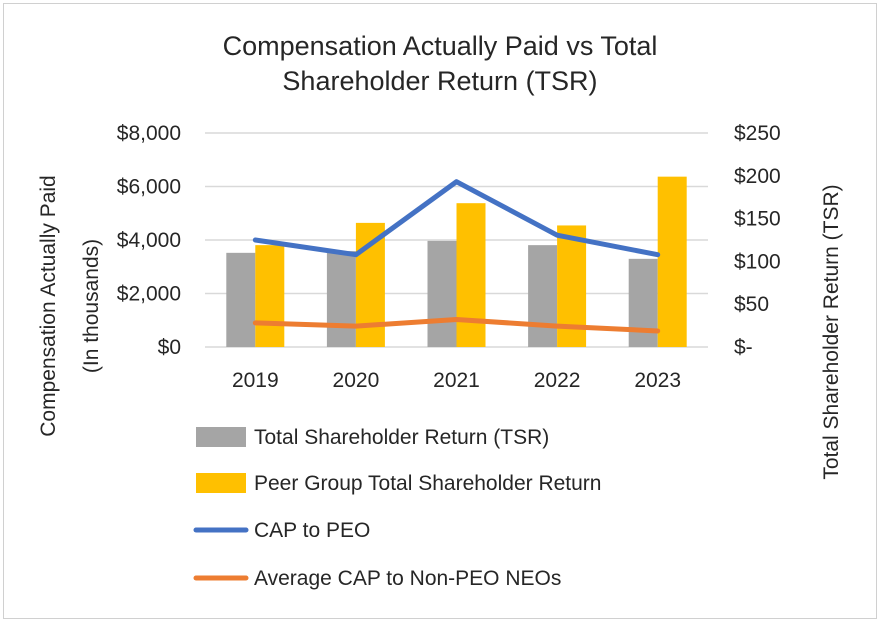 The width and height of the screenshot is (882, 624). What do you see at coordinates (407, 578) in the screenshot?
I see `legend-item-avg-cap-label: Average CAP to Non-PEO NEOs` at bounding box center [407, 578].